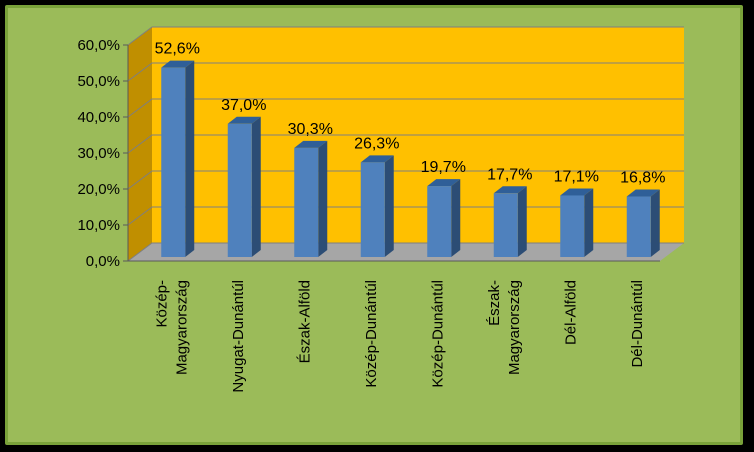  I want to click on data-label: 26,3%, so click(376, 143).